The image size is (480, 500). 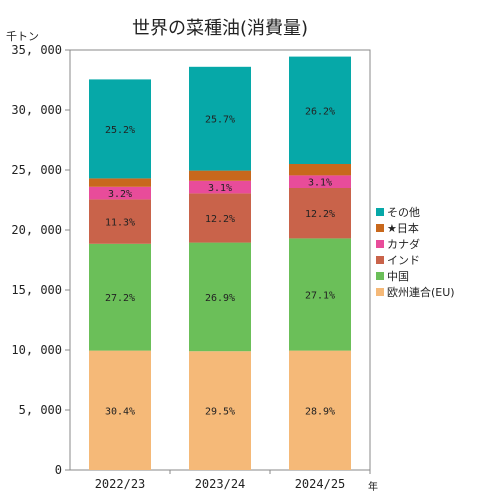 I want to click on bar-data-label: 30.4%, so click(x=120, y=411).